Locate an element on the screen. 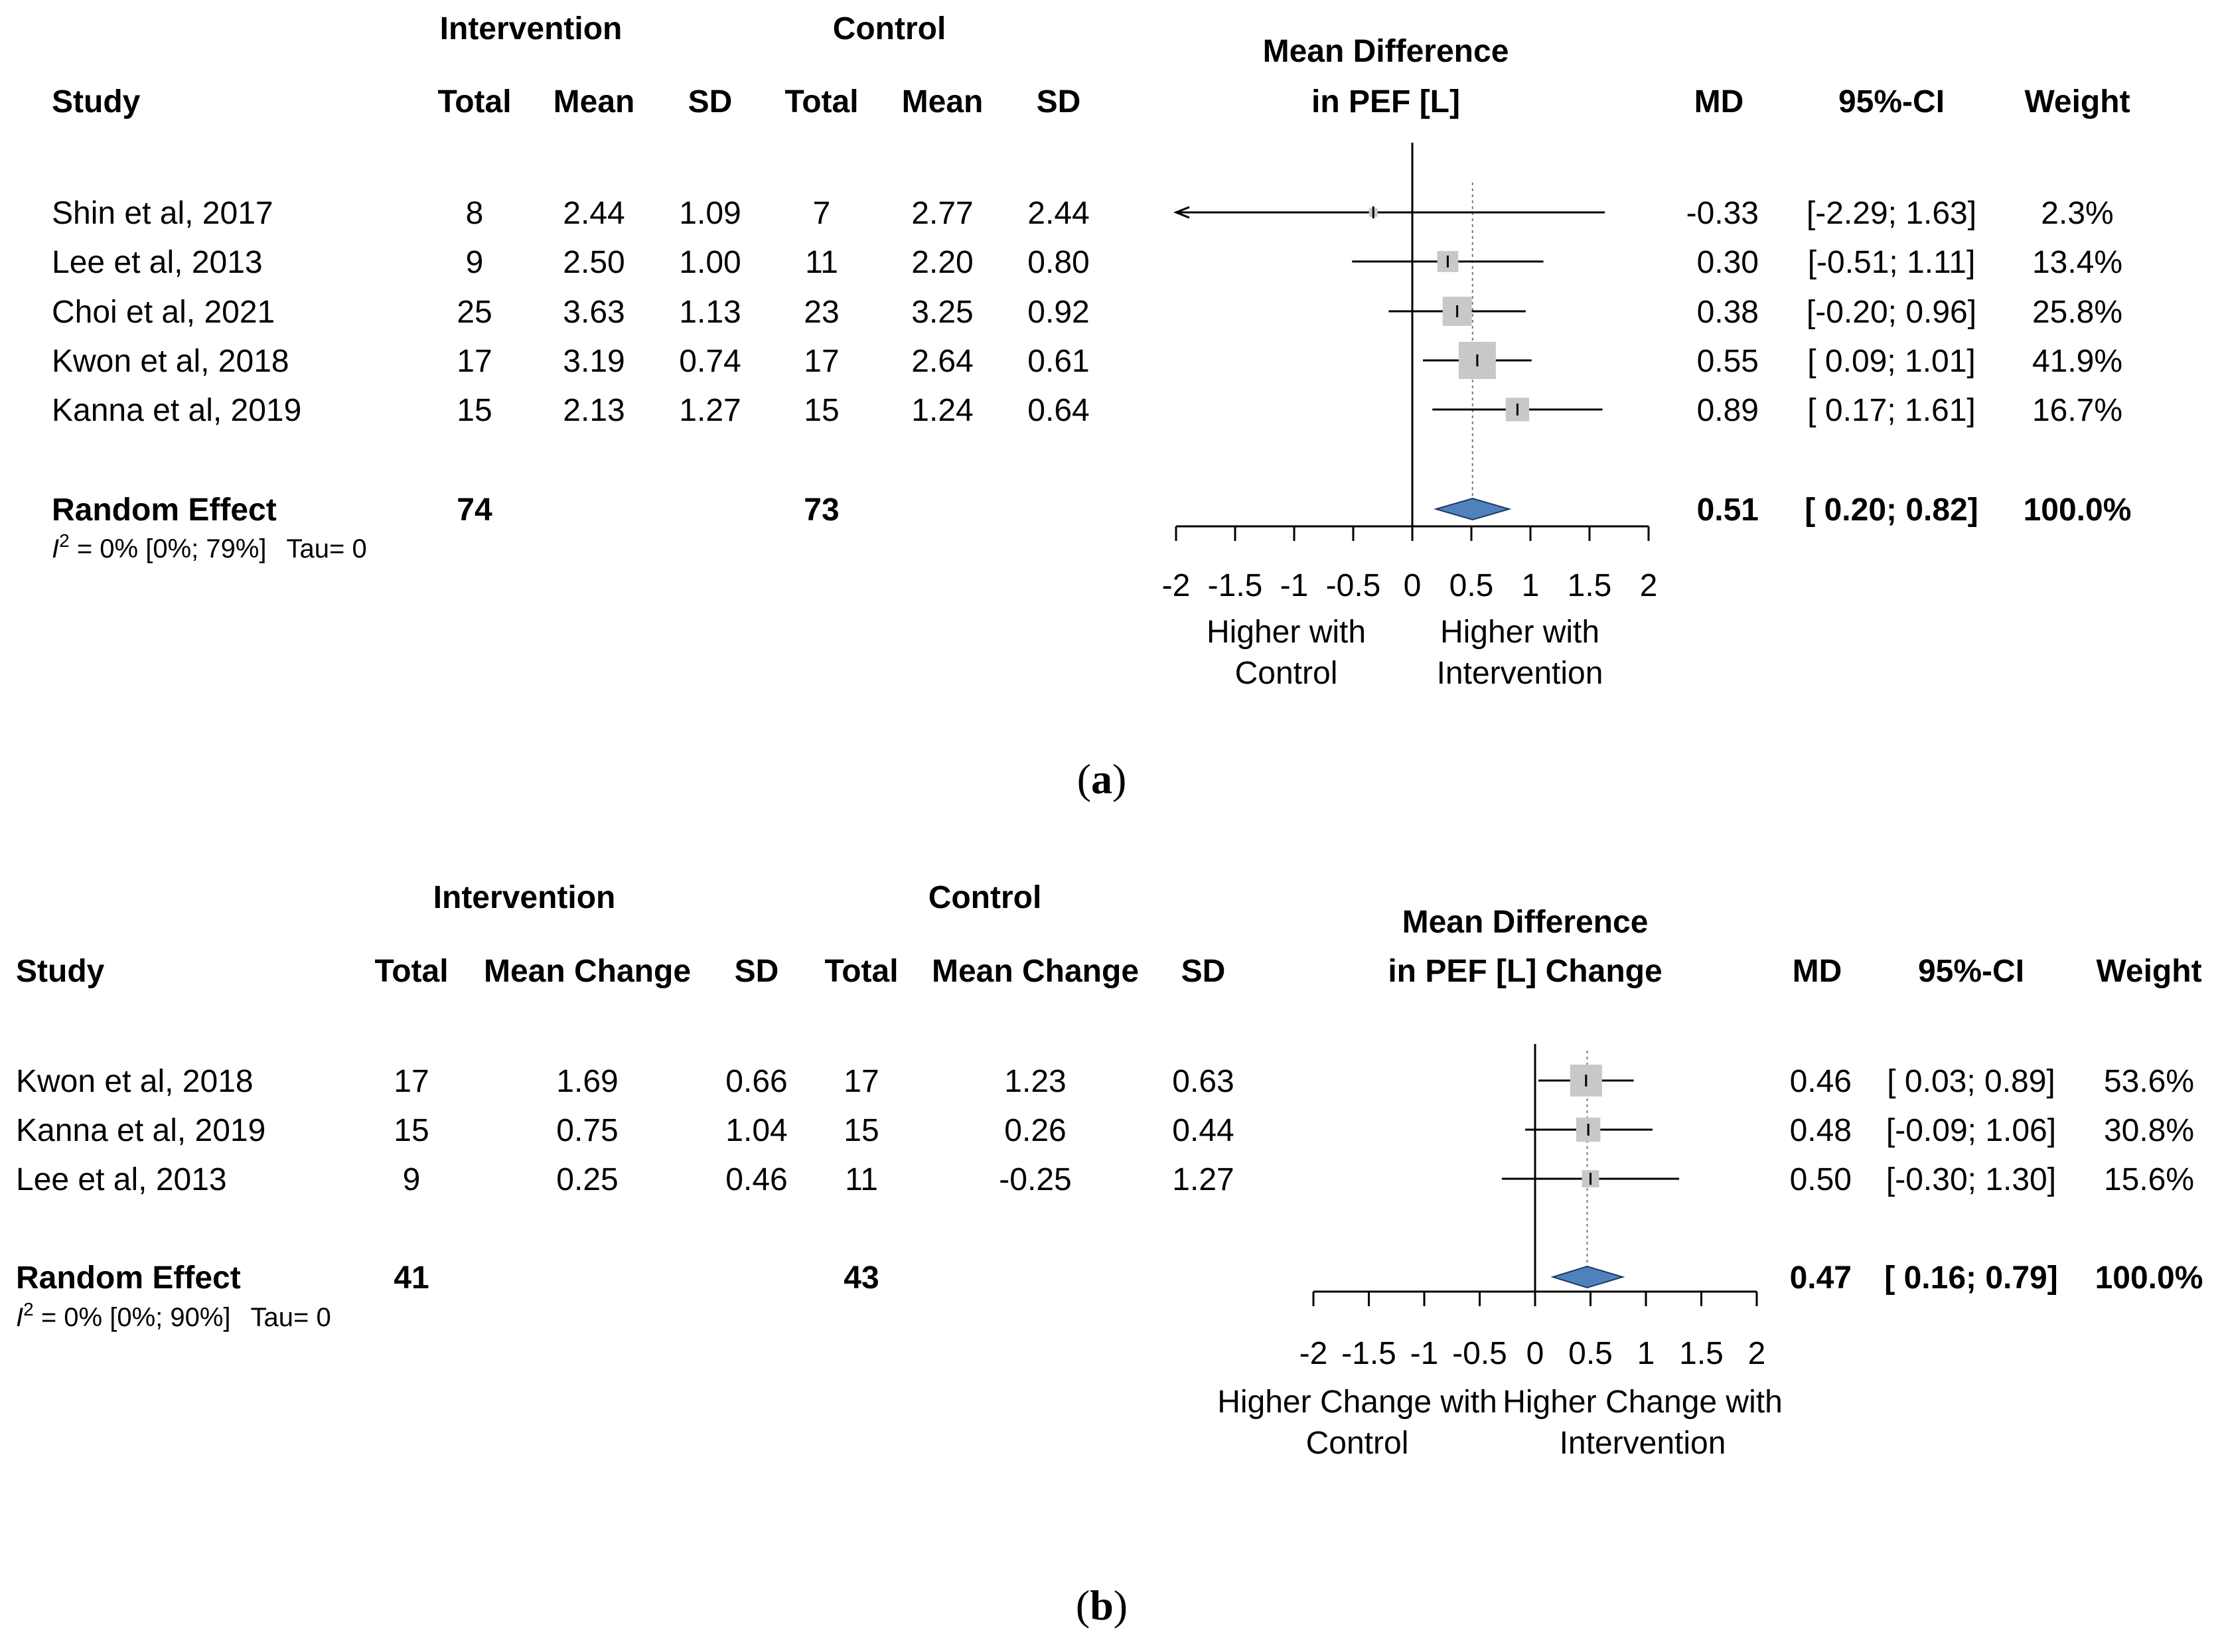 The width and height of the screenshot is (2220, 1652). study-control-sd: 2.44 is located at coordinates (1058, 213).